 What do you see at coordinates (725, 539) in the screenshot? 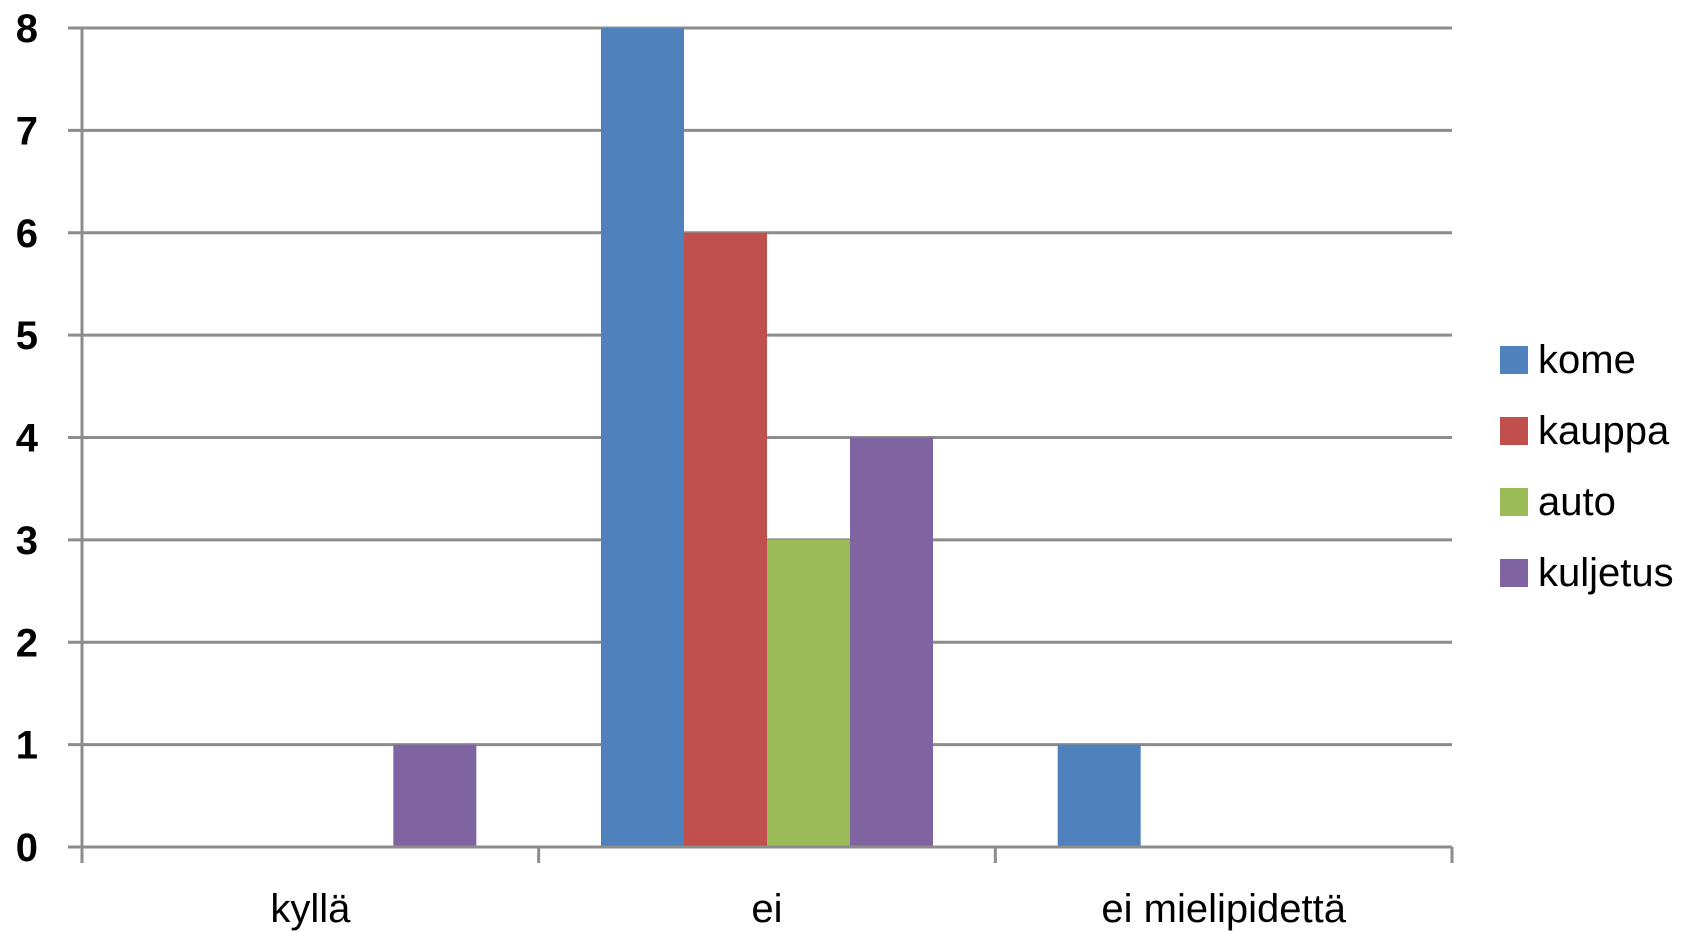
I see `bar-kauppa` at bounding box center [725, 539].